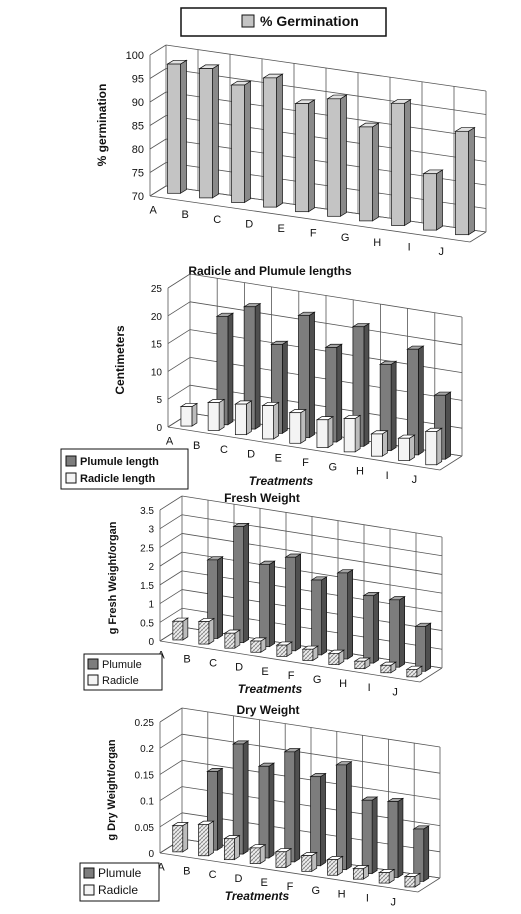  Describe the element at coordinates (251, 454) in the screenshot. I see `lengths-x-tick-label: D` at that location.